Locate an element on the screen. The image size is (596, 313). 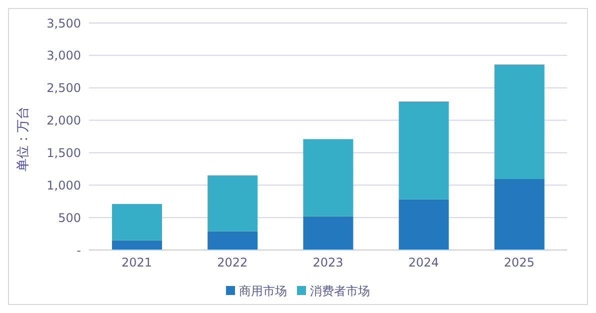
y-axis-title: 单位：万台 is located at coordinates (23, 139).